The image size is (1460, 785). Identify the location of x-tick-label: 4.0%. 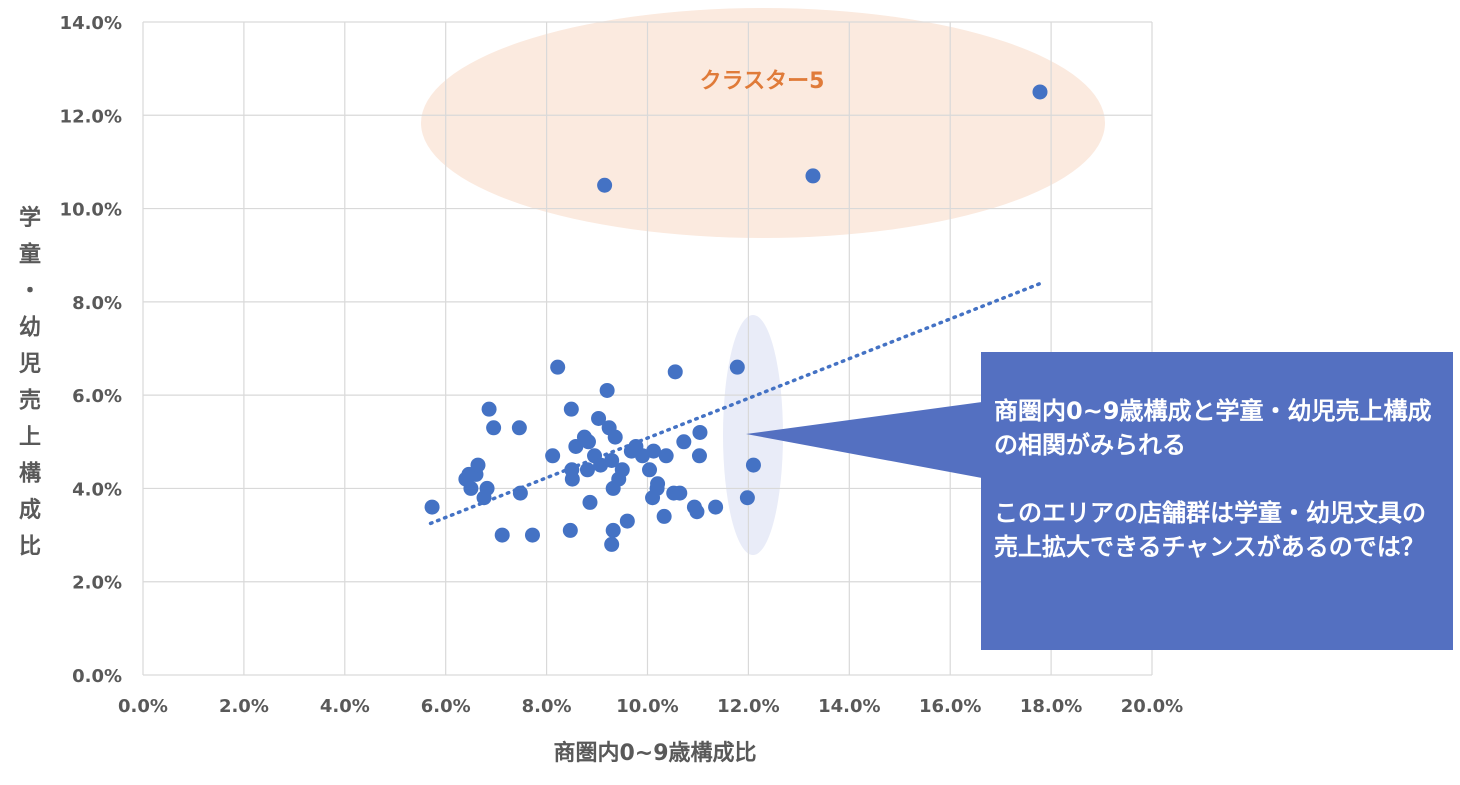
(345, 706).